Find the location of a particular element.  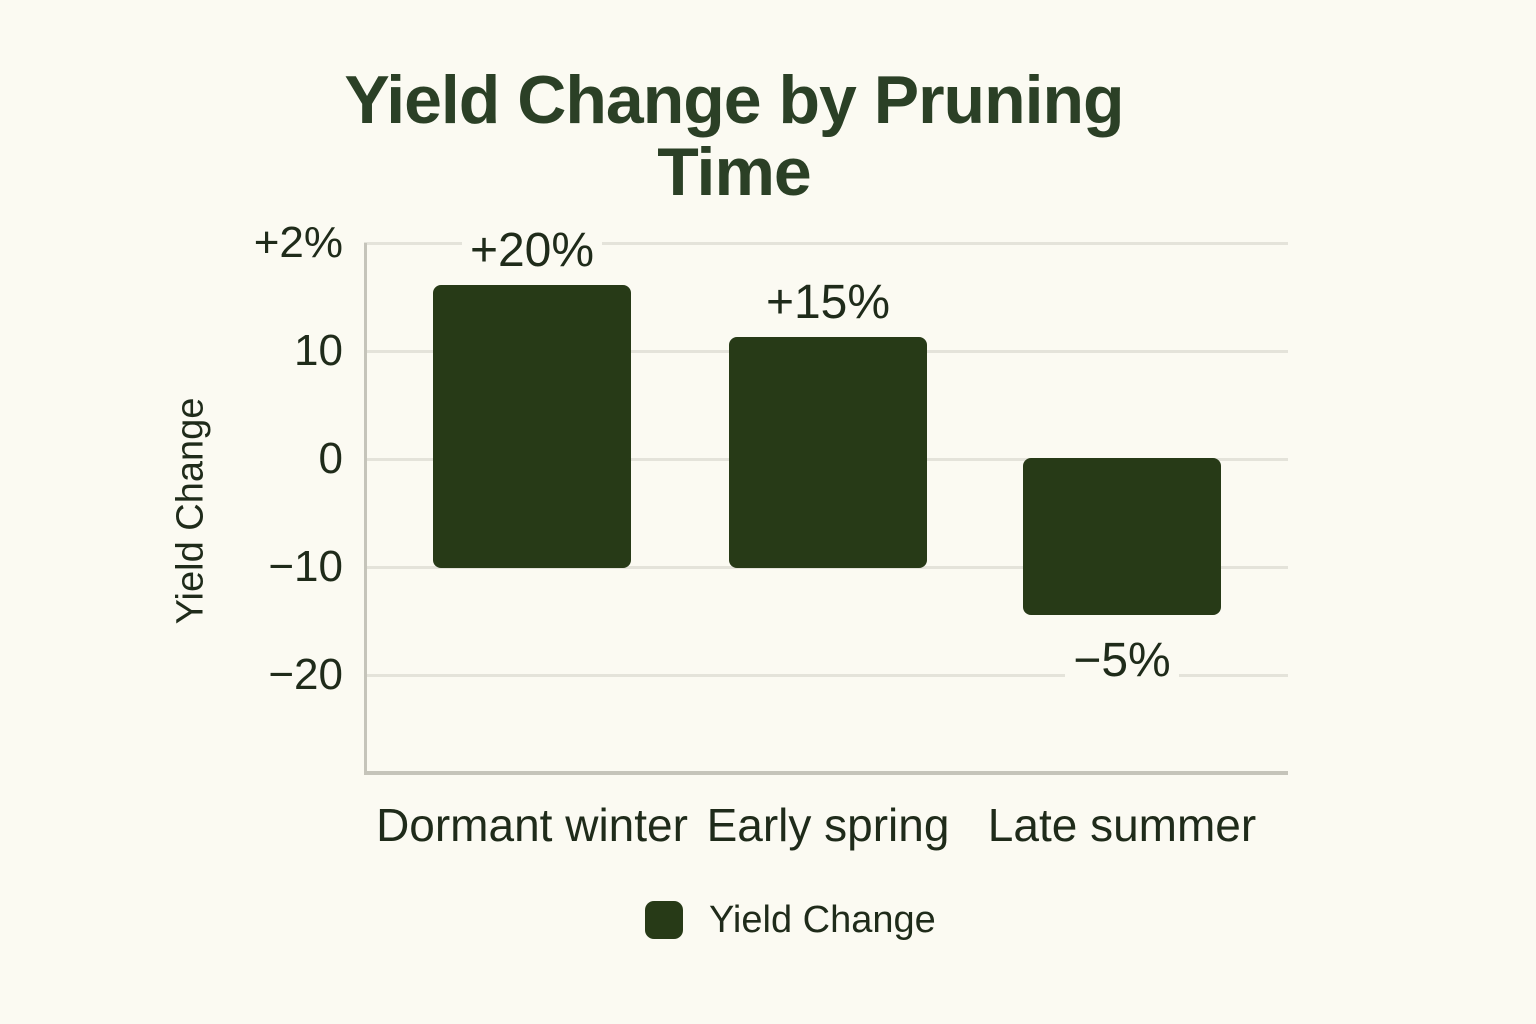

y-tick-label: 10 is located at coordinates (318, 350).